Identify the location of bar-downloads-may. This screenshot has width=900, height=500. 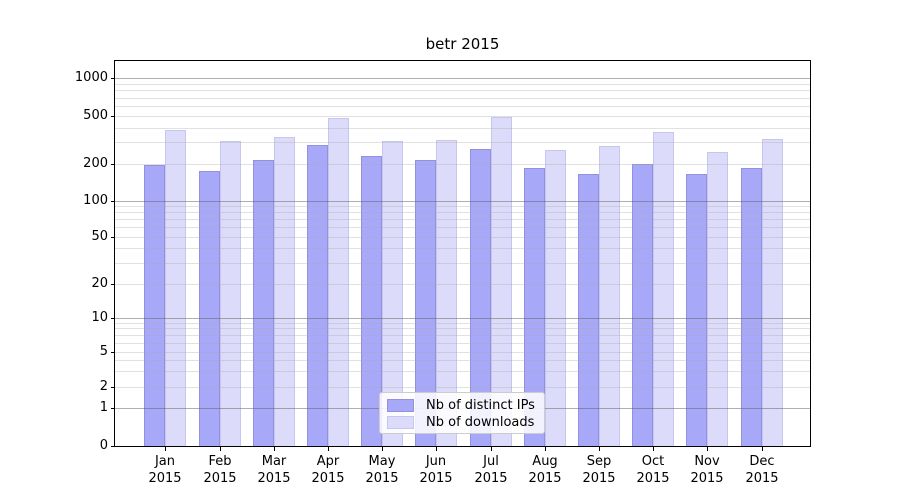
(392, 293).